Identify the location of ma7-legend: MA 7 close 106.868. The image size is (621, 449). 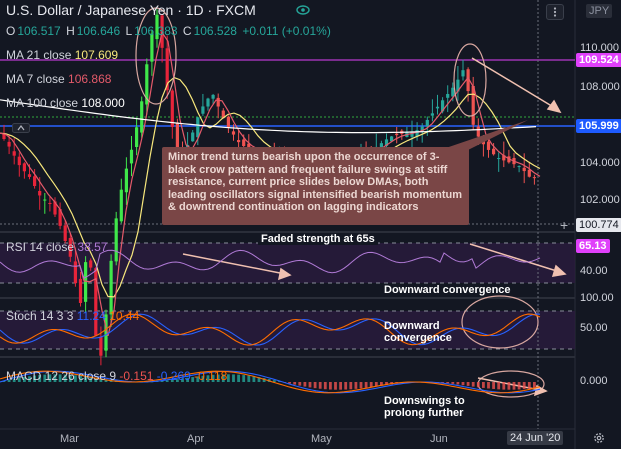
(58, 79).